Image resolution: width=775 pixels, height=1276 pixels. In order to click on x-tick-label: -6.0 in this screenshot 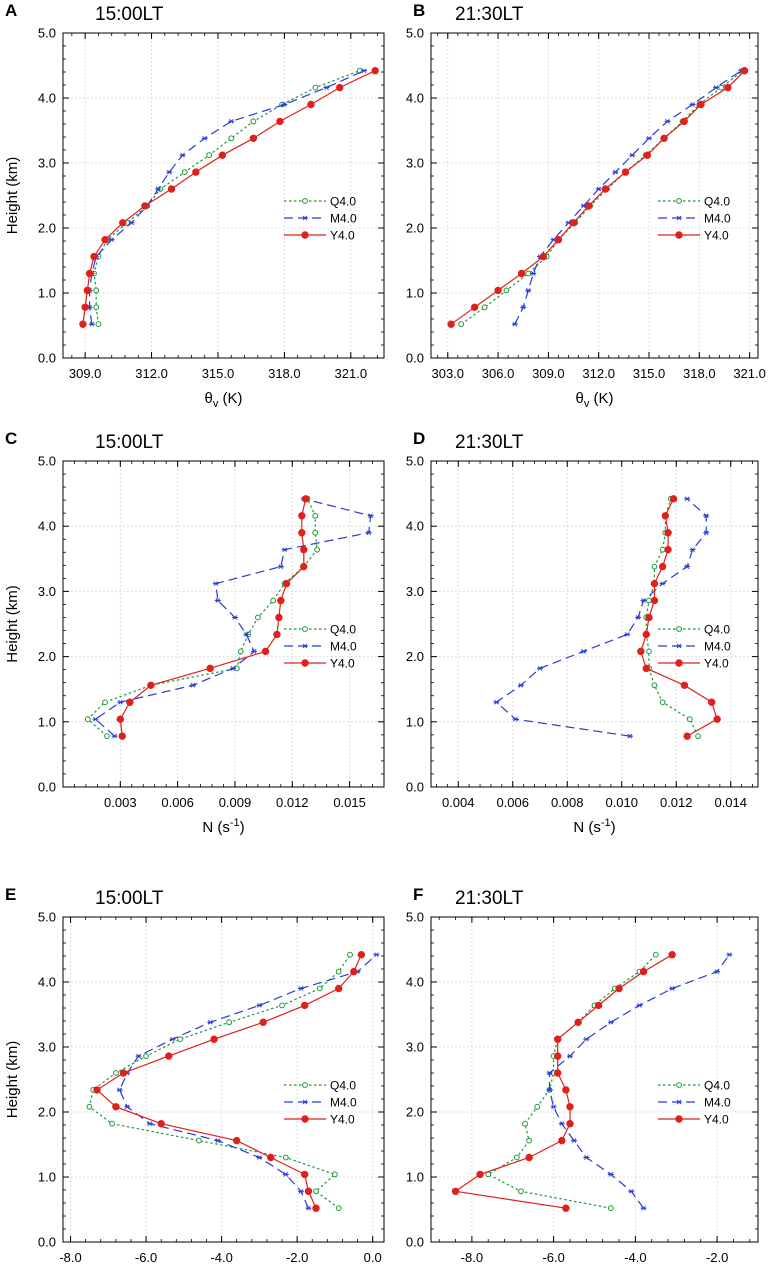, I will do `click(553, 1257)`.